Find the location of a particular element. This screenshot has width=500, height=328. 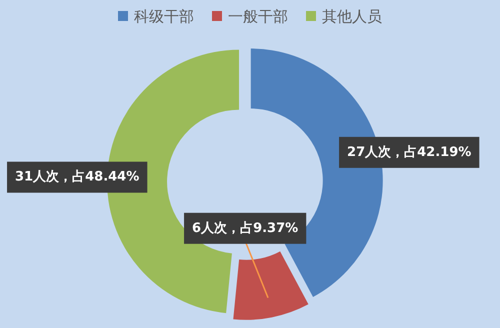

legend-label: 科级干部 is located at coordinates (164, 17).